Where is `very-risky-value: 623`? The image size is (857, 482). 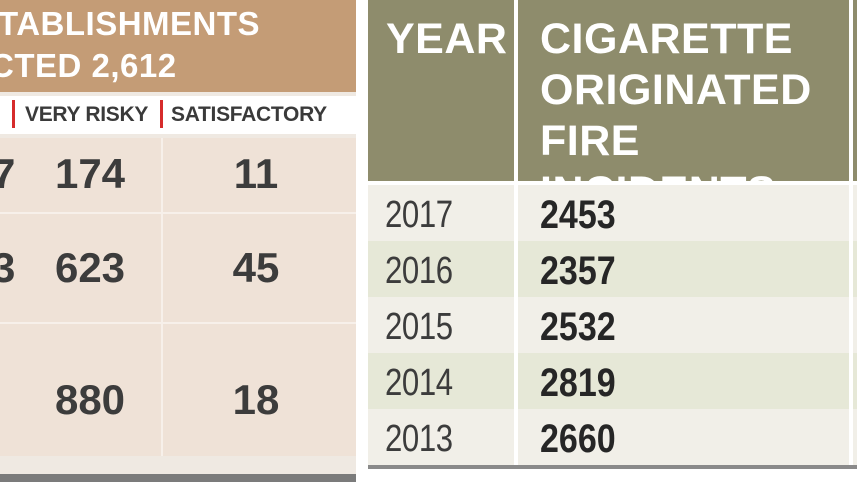 very-risky-value: 623 is located at coordinates (90, 267).